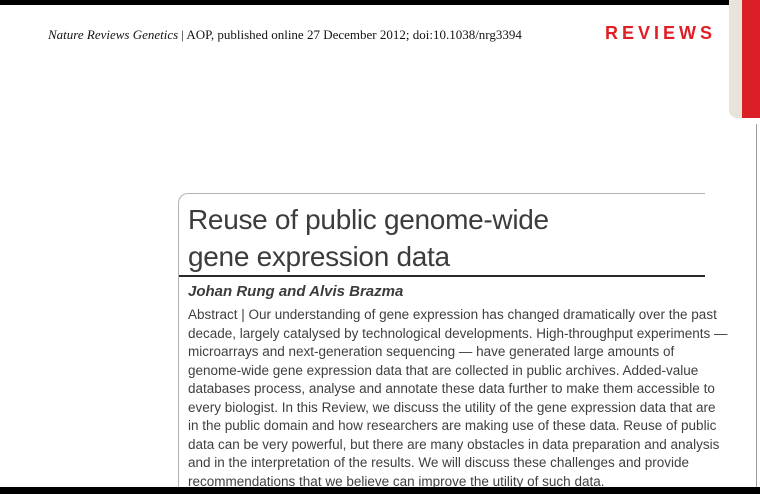 The width and height of the screenshot is (760, 494). What do you see at coordinates (661, 33) in the screenshot?
I see `section-label: REVIEWS` at bounding box center [661, 33].